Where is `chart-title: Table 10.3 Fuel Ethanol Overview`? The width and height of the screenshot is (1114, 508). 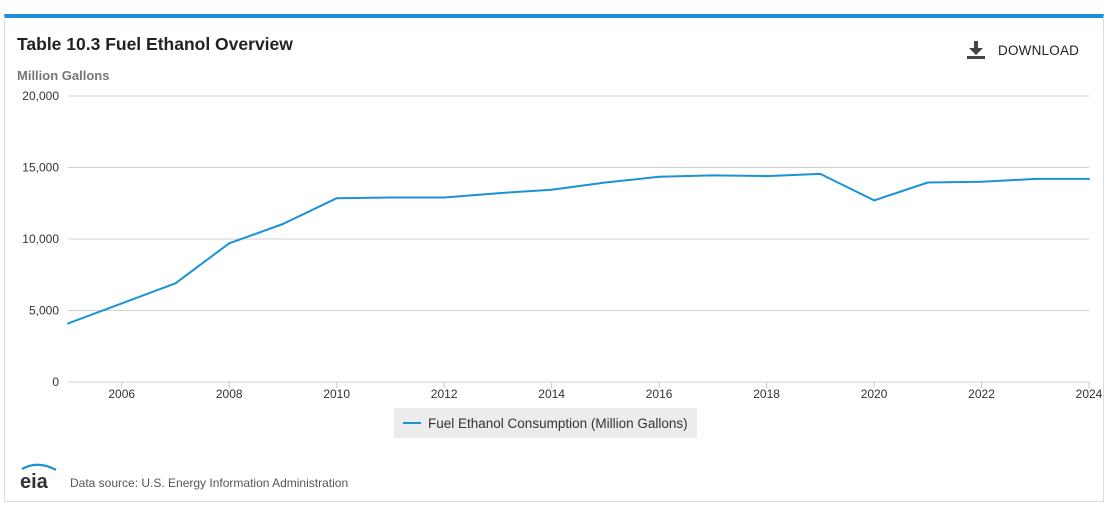 chart-title: Table 10.3 Fuel Ethanol Overview is located at coordinates (155, 44).